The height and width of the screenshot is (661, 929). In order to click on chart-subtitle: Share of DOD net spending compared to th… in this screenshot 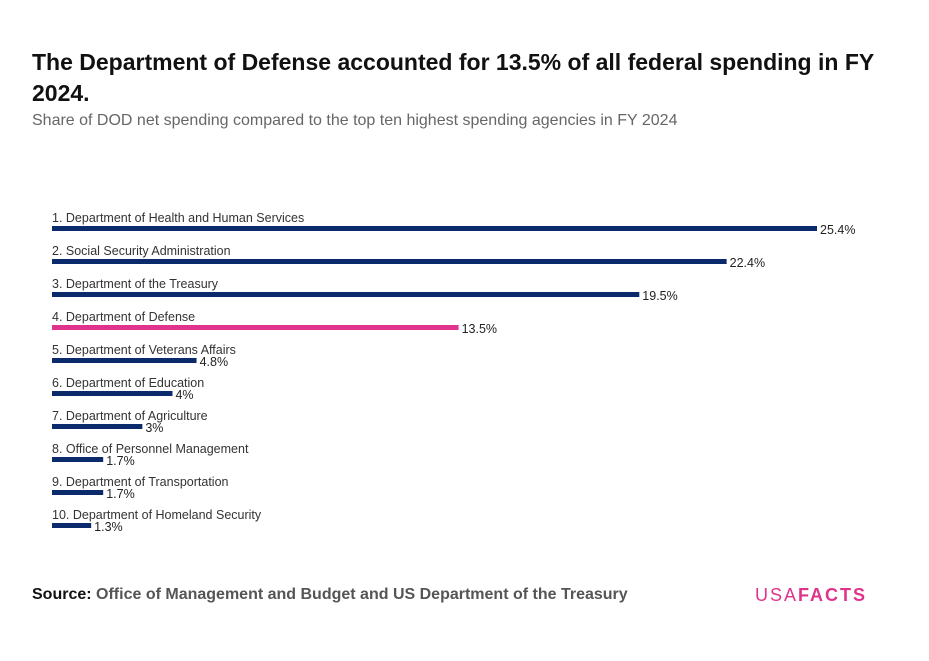, I will do `click(355, 120)`.